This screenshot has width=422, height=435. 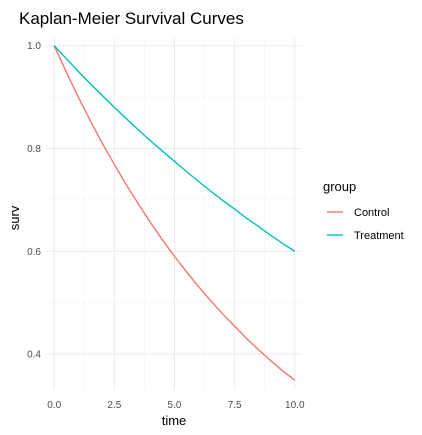 What do you see at coordinates (295, 405) in the screenshot?
I see `x-tick-label: 10.0` at bounding box center [295, 405].